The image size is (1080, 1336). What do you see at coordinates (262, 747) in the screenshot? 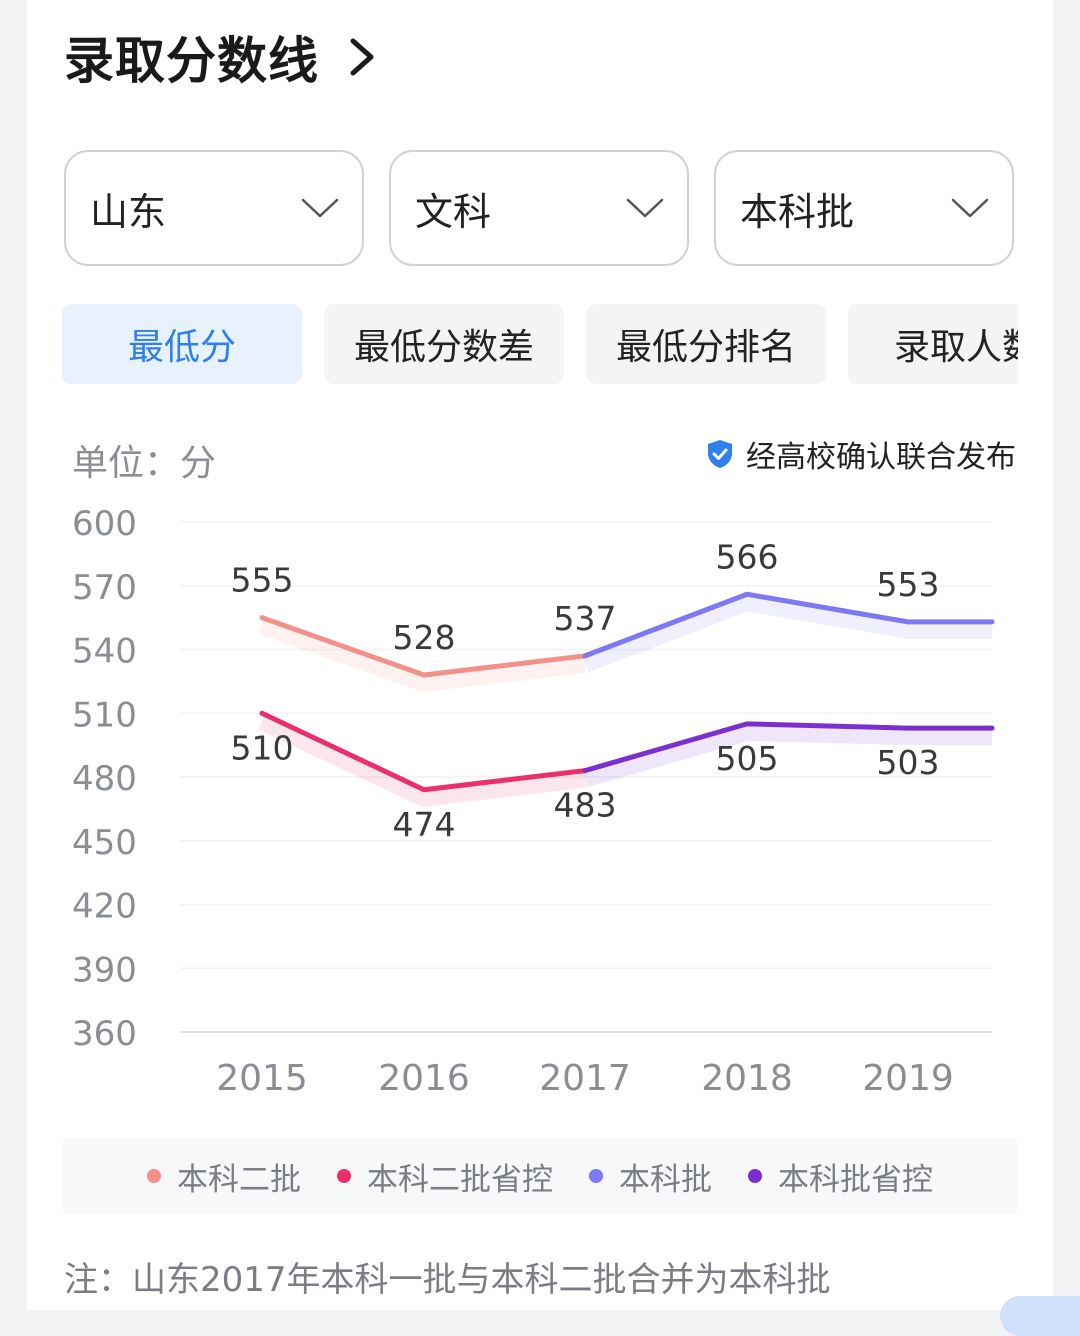
I see `data-label: 510` at bounding box center [262, 747].